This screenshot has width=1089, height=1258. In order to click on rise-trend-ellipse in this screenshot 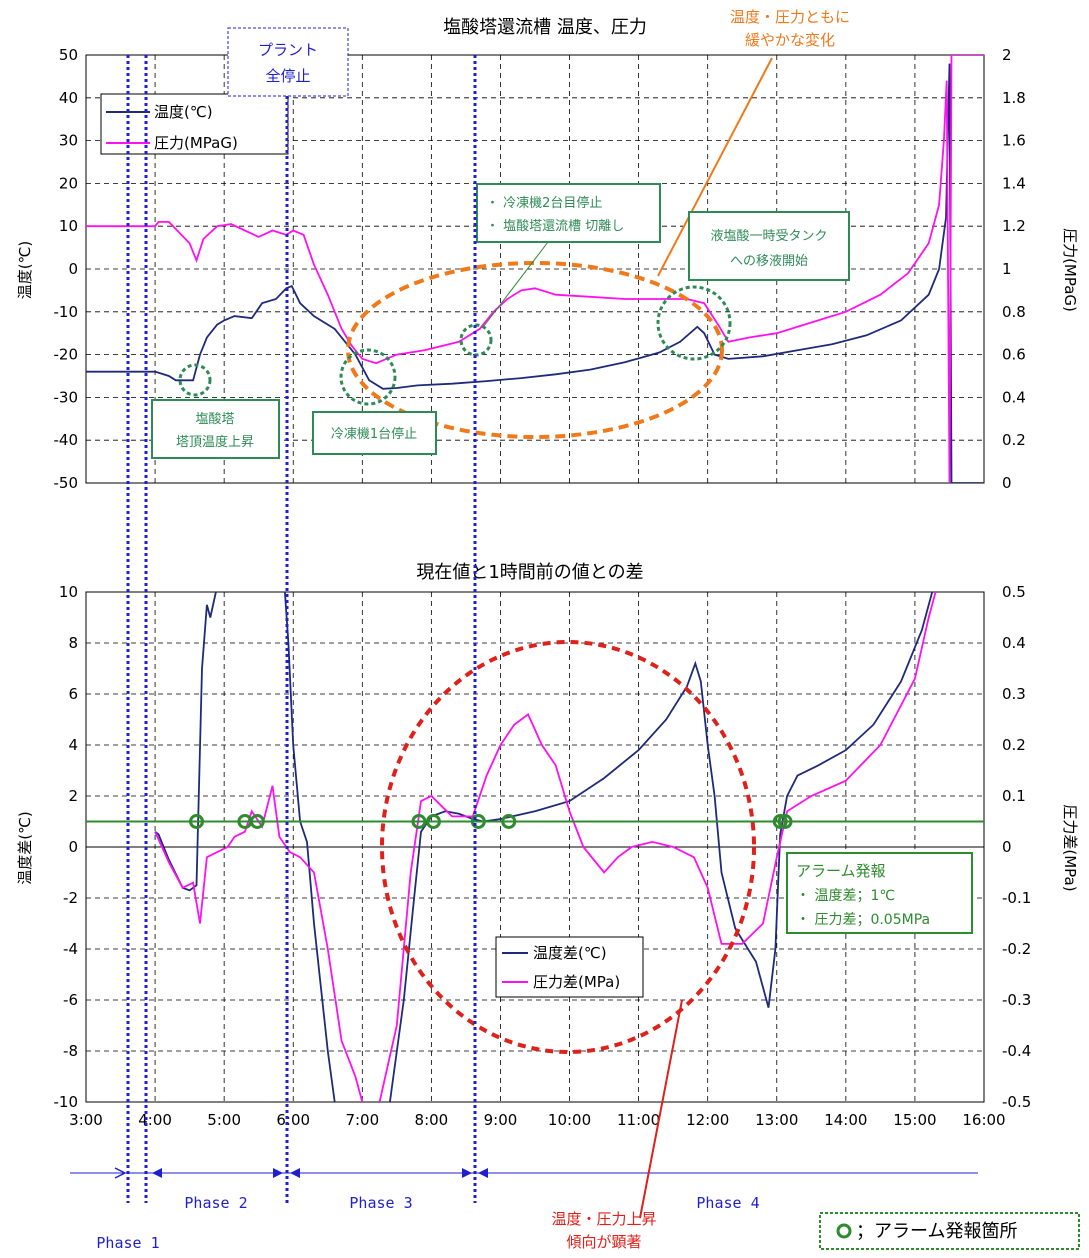, I will do `click(568, 847)`.